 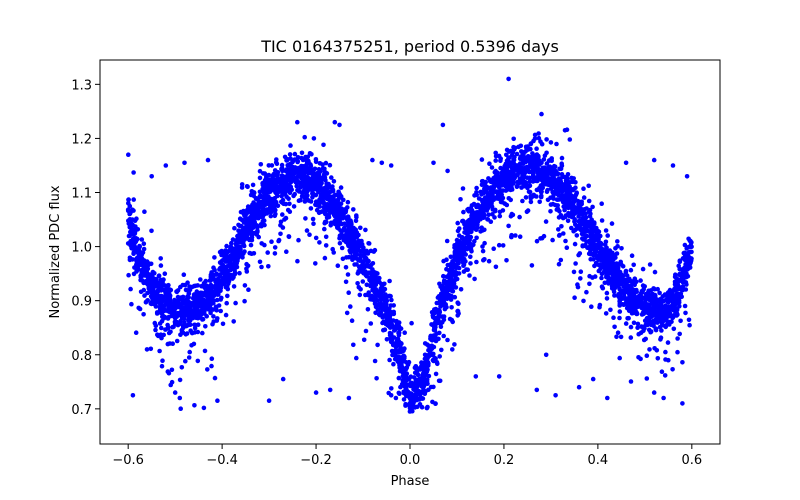 What do you see at coordinates (316, 460) in the screenshot?
I see `x-tick-label: −0.2` at bounding box center [316, 460].